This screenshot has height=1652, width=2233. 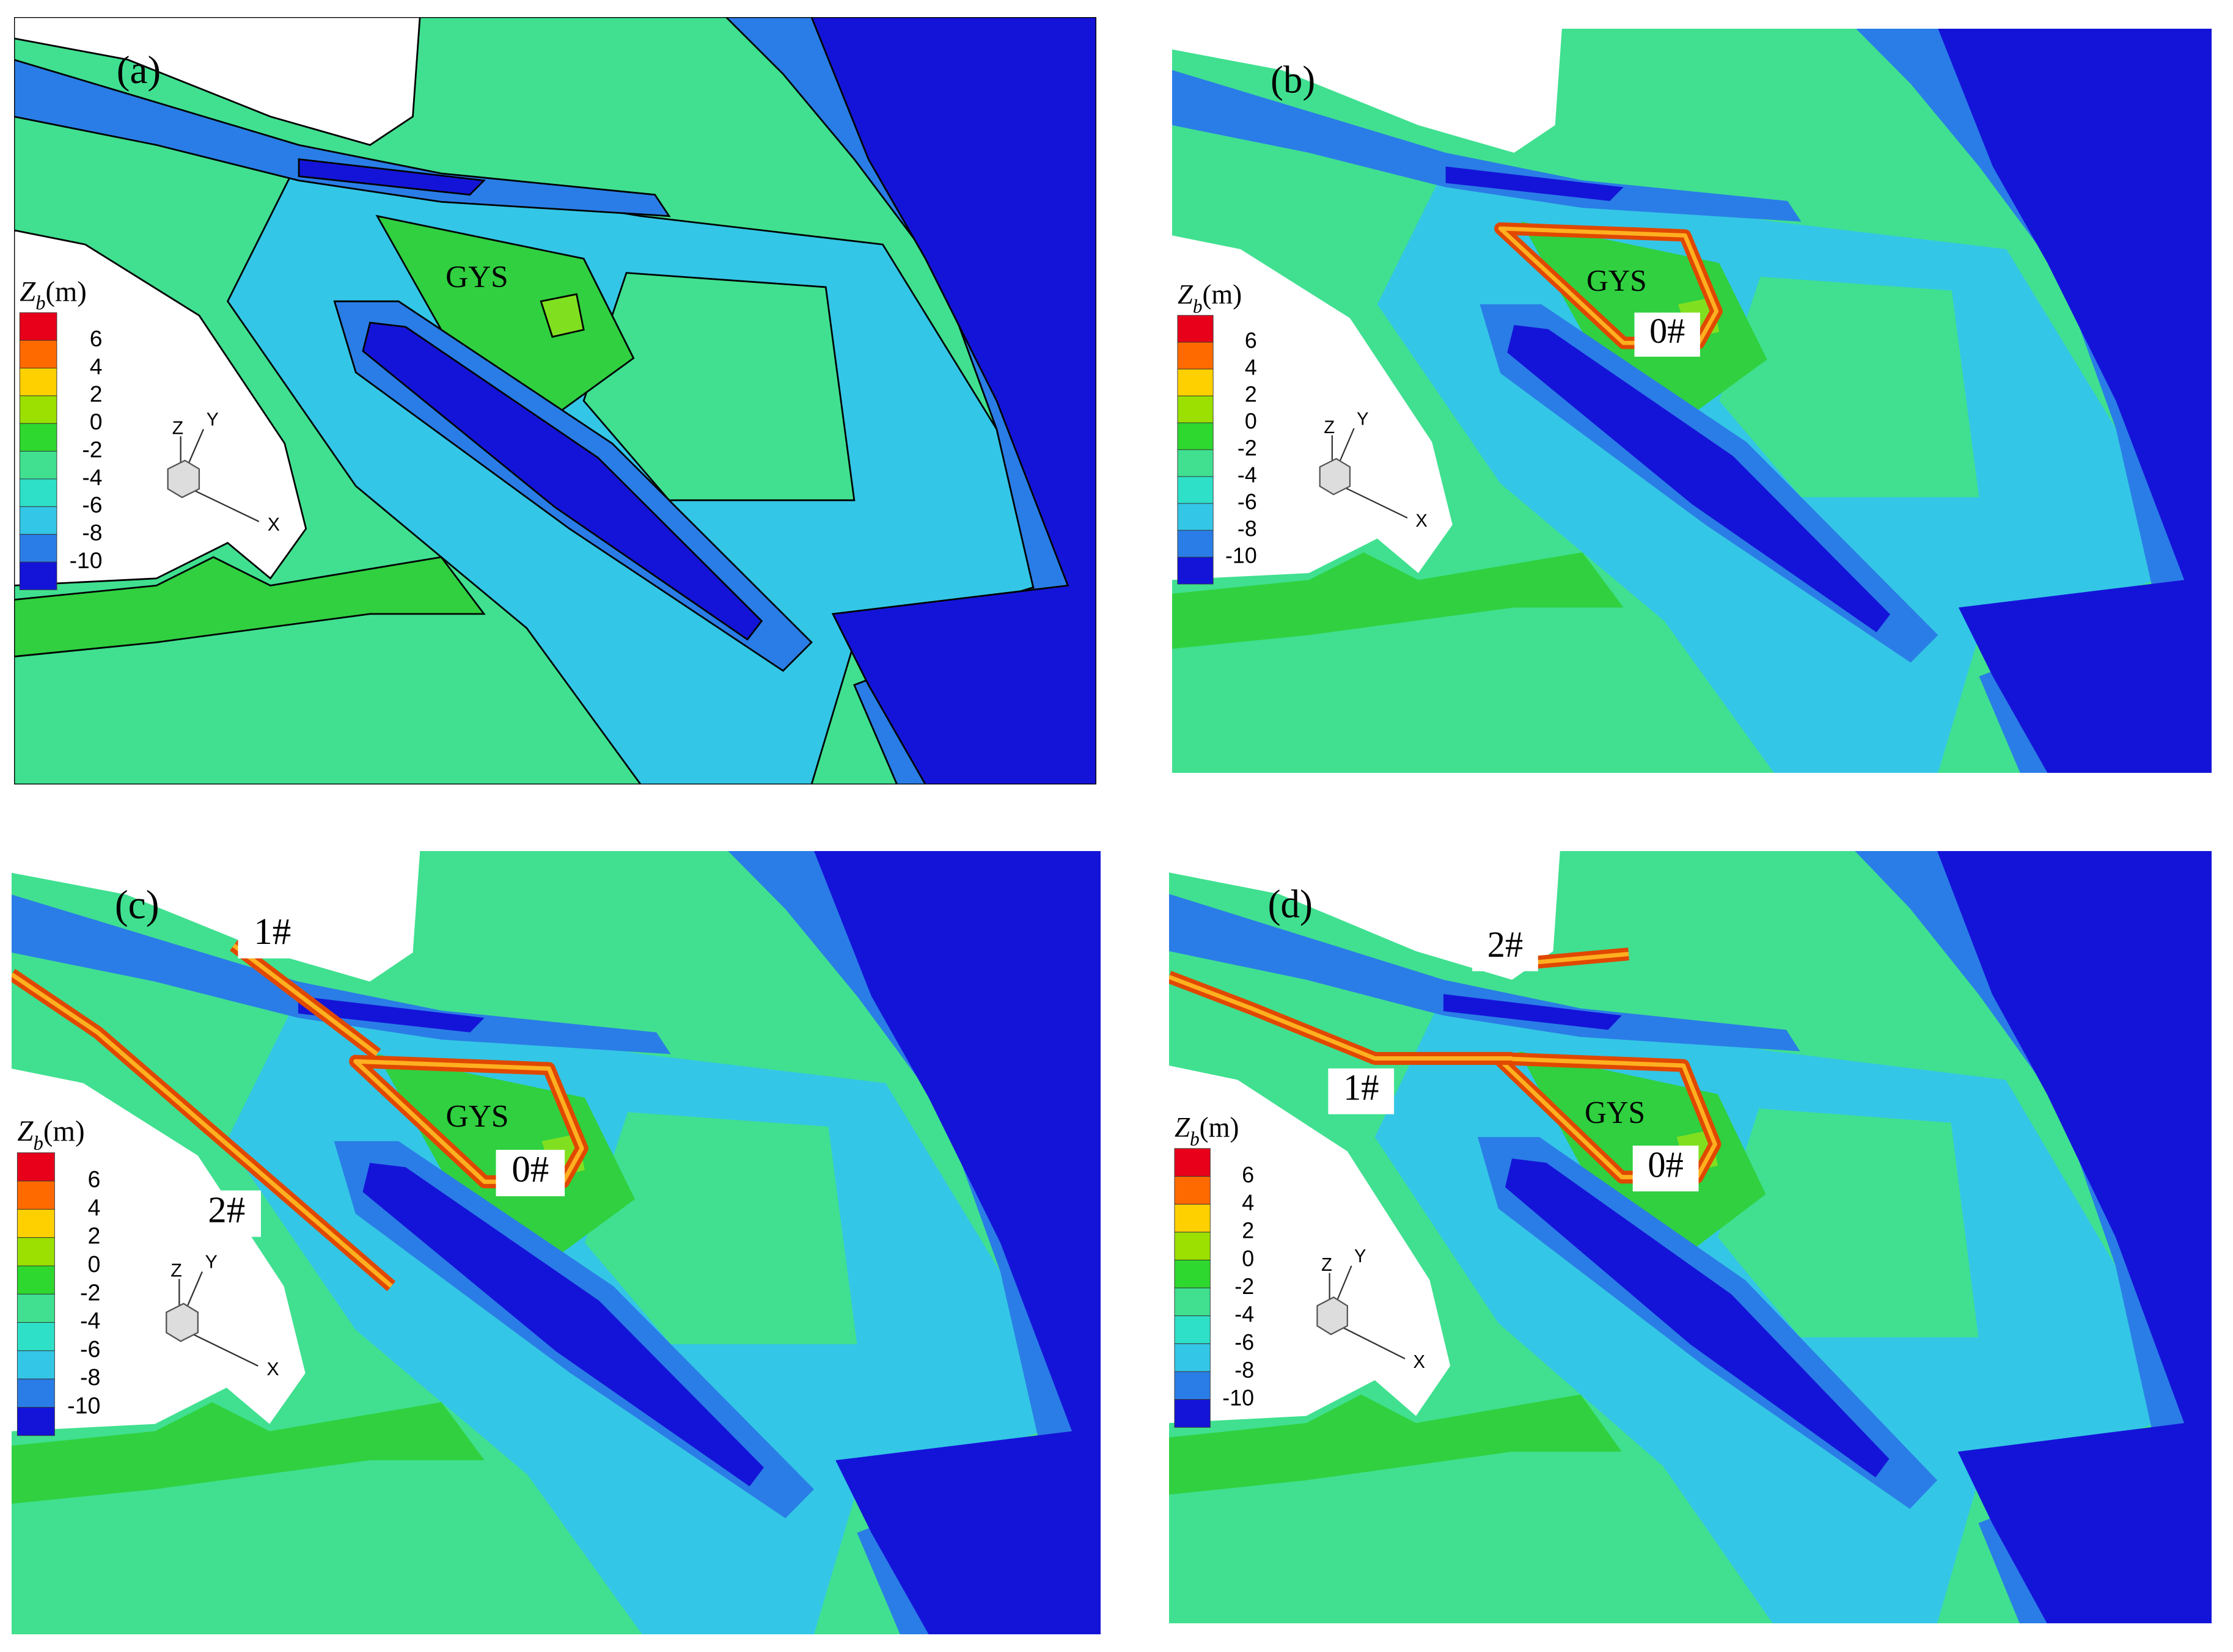 What do you see at coordinates (1505, 944) in the screenshot?
I see `structure-label: 2#` at bounding box center [1505, 944].